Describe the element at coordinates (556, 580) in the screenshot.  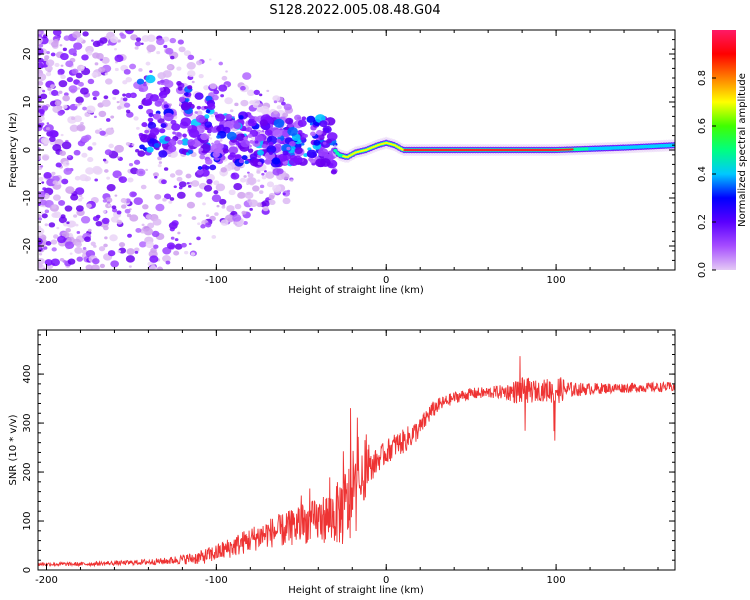
I see `x-tick-label: 100` at that location.